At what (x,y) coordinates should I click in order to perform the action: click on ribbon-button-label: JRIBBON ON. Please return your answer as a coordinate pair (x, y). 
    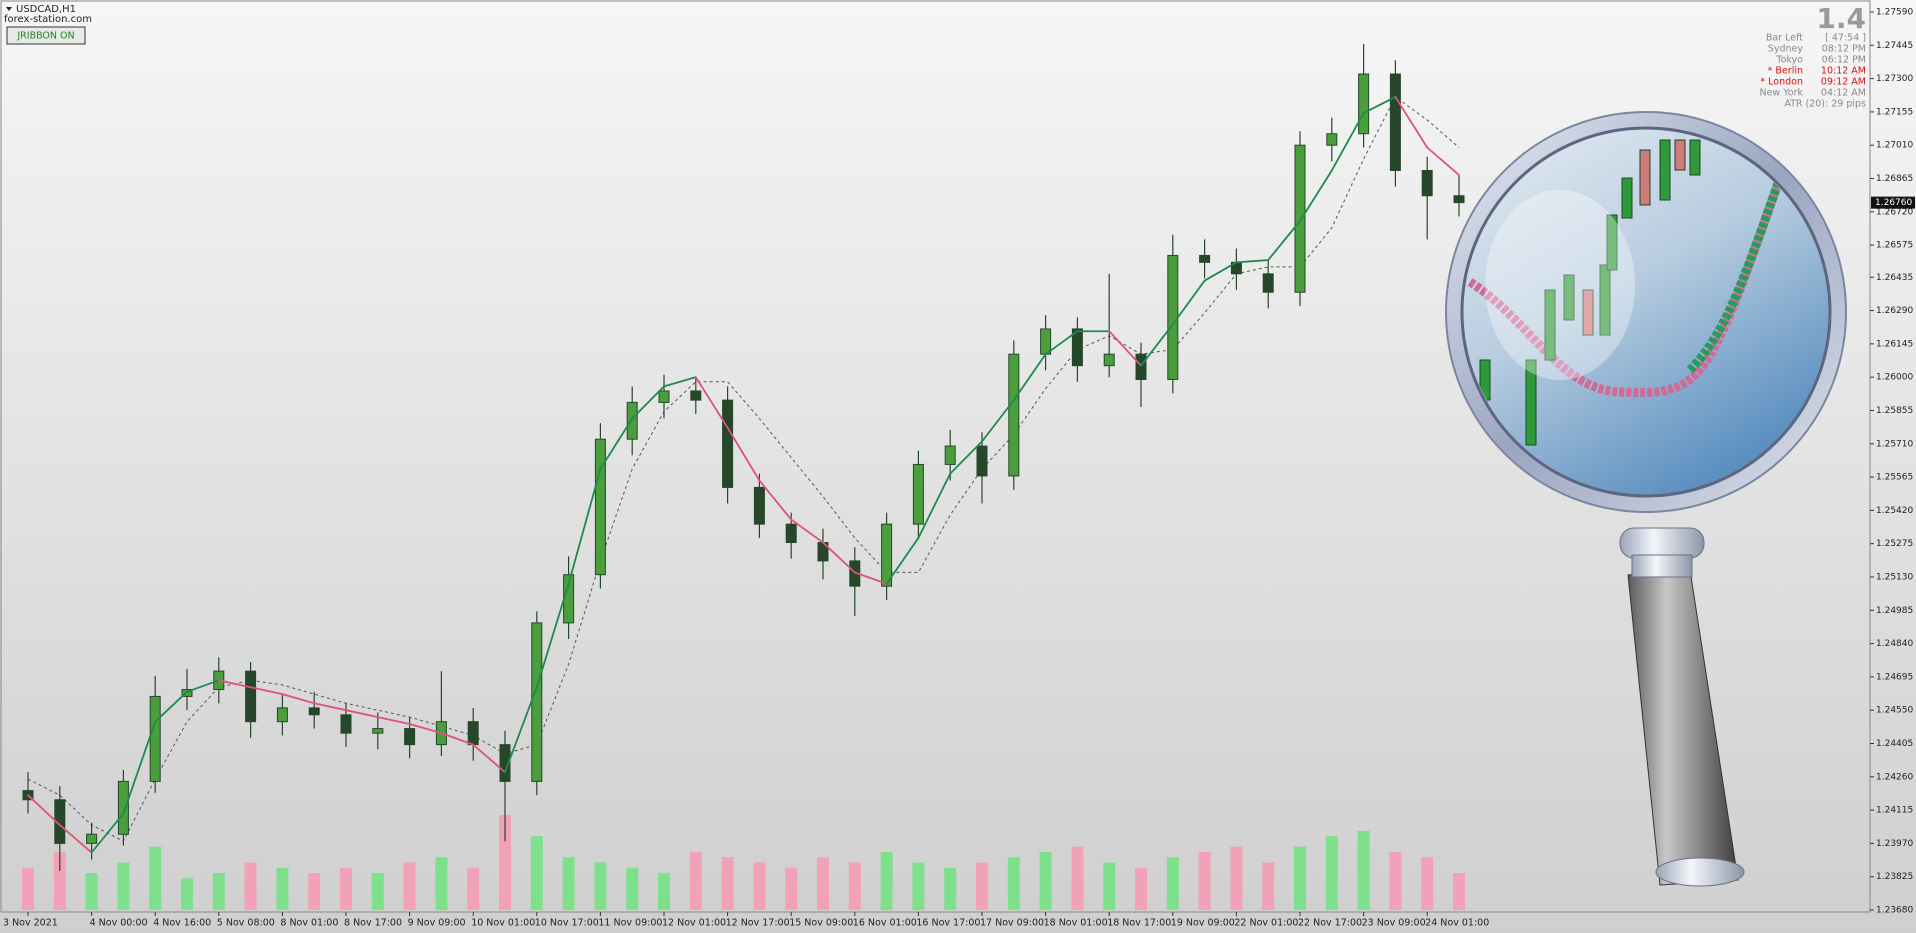
    Looking at the image, I should click on (45, 36).